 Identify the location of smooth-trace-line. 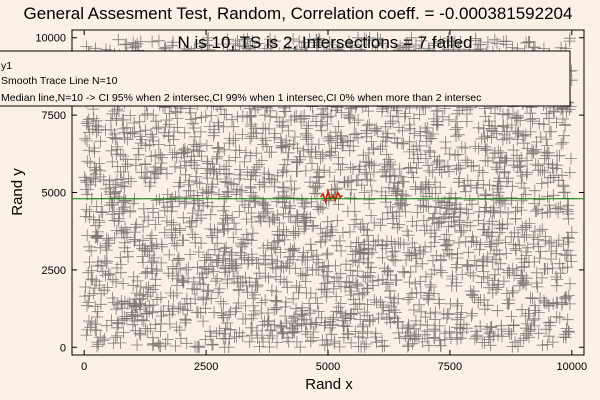
(332, 196).